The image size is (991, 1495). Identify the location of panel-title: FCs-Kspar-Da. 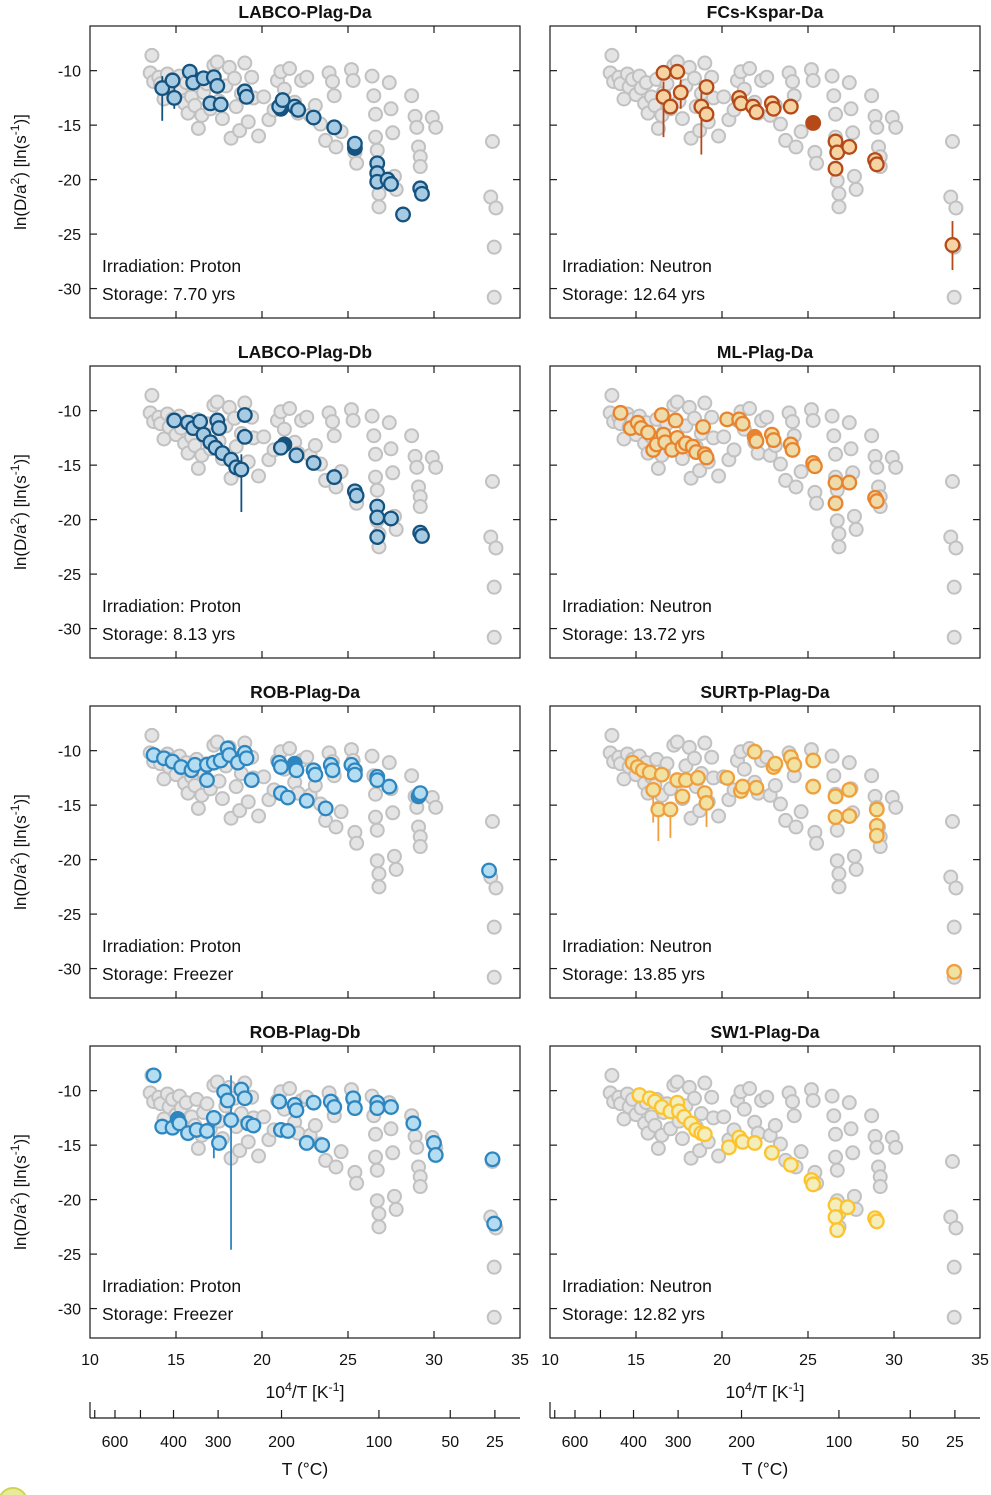
(765, 12).